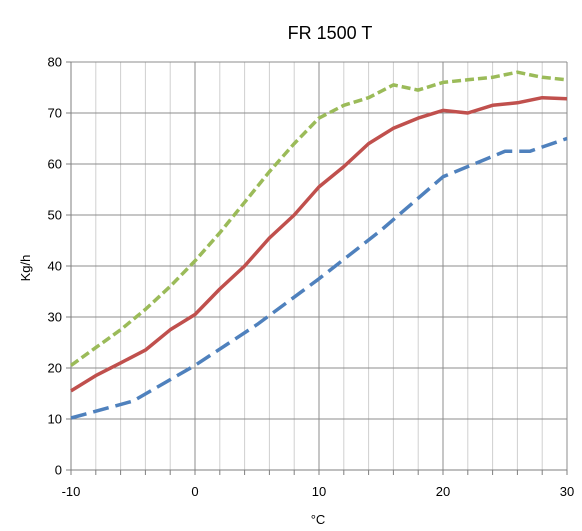 Image resolution: width=582 pixels, height=531 pixels. What do you see at coordinates (55, 164) in the screenshot?
I see `y-tick-label: 60` at bounding box center [55, 164].